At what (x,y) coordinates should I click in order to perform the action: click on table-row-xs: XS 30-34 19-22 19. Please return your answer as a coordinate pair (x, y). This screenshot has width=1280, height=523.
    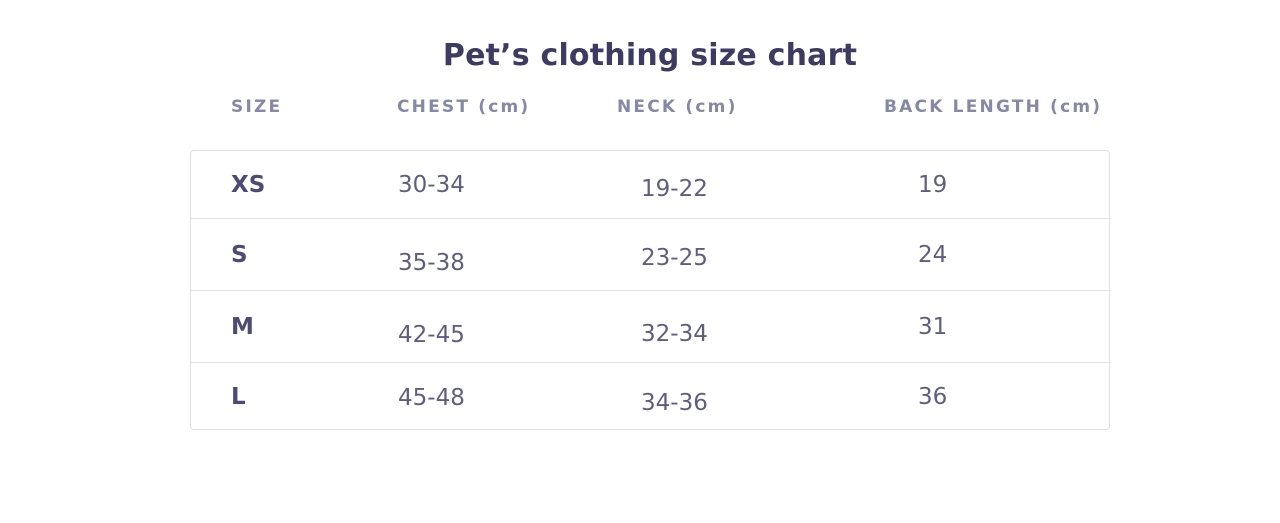
    Looking at the image, I should click on (651, 184).